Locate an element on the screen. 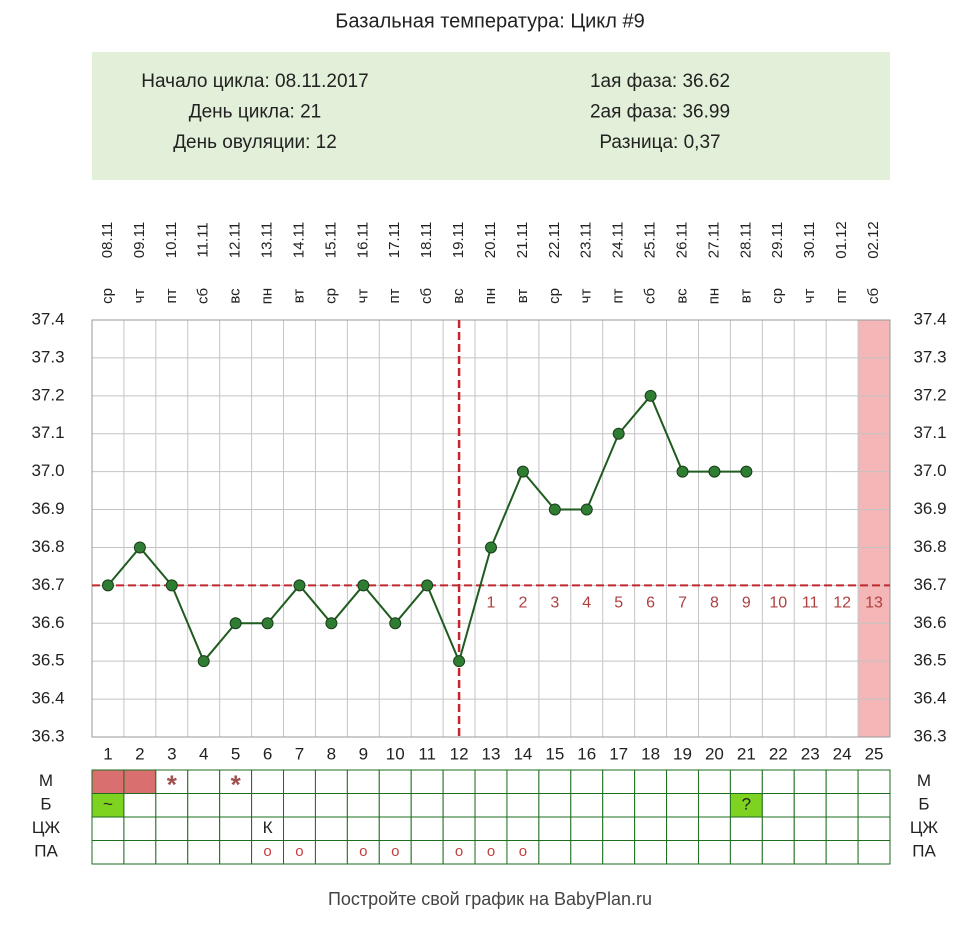  x-tick-label: 10 is located at coordinates (395, 753).